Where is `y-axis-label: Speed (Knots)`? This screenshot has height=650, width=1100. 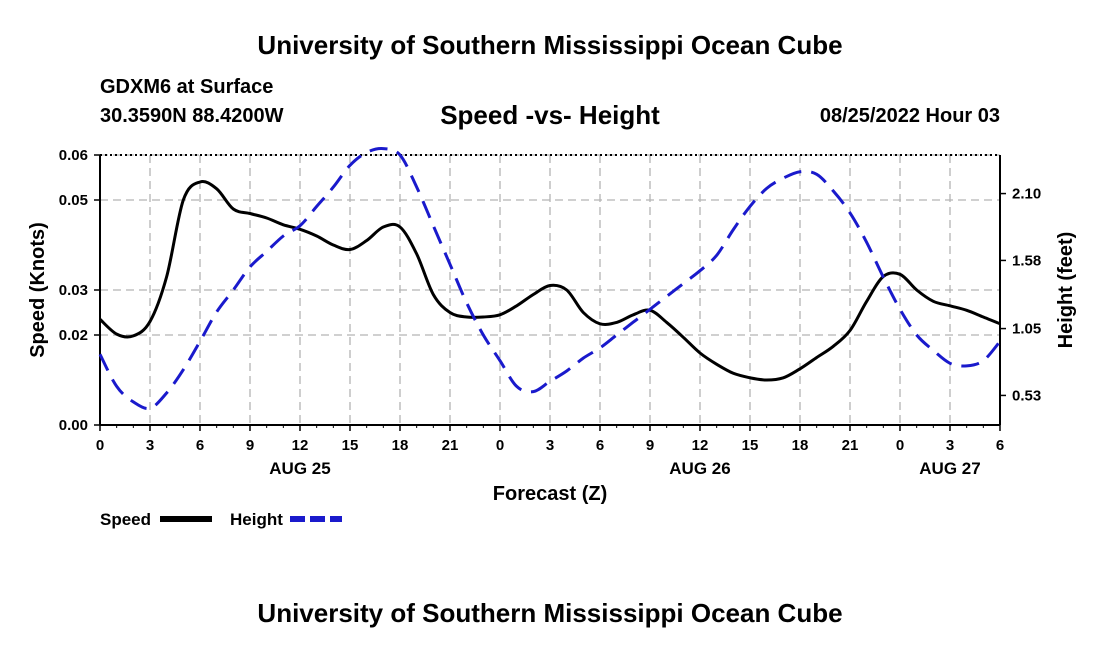 y-axis-label: Speed (Knots) is located at coordinates (38, 290).